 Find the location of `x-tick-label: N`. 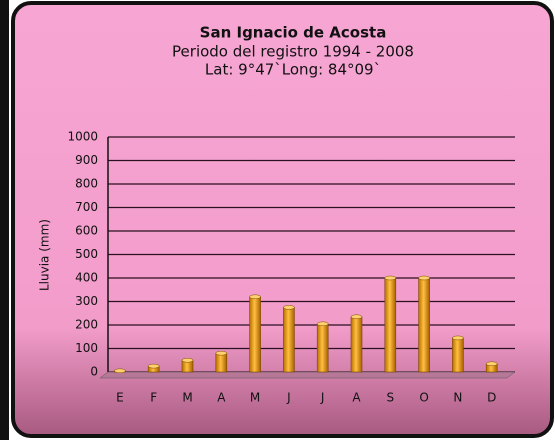

x-tick-label: N is located at coordinates (457, 398).